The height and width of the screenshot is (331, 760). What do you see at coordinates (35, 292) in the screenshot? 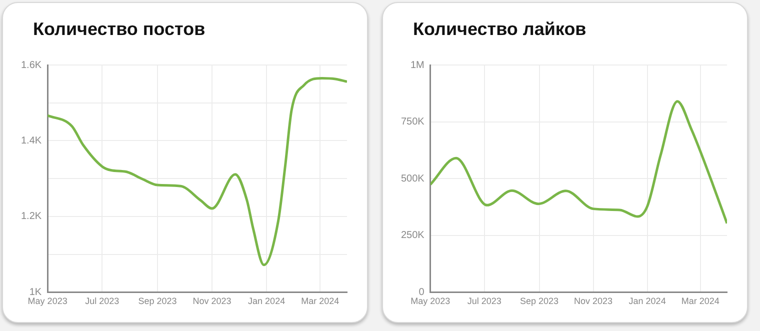
I see `y-tick-label: 1K` at bounding box center [35, 292].